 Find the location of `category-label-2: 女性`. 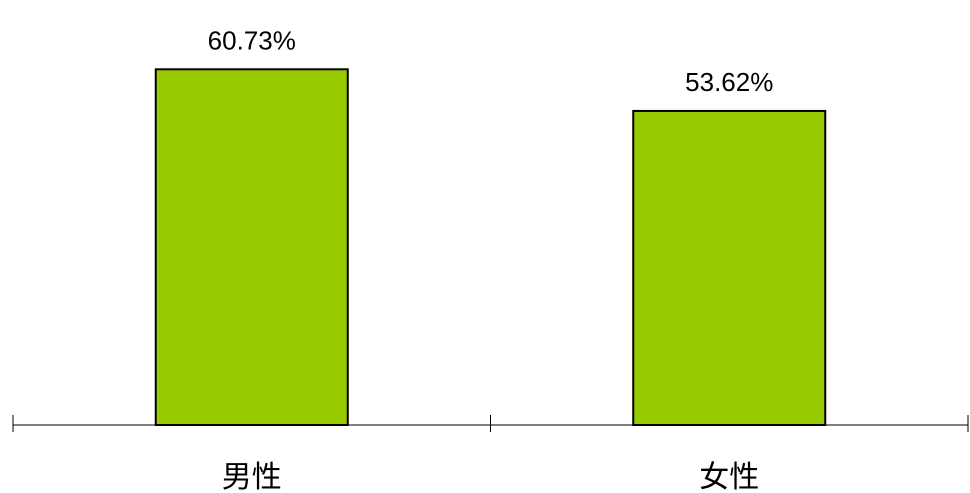

category-label-2: 女性 is located at coordinates (729, 476).